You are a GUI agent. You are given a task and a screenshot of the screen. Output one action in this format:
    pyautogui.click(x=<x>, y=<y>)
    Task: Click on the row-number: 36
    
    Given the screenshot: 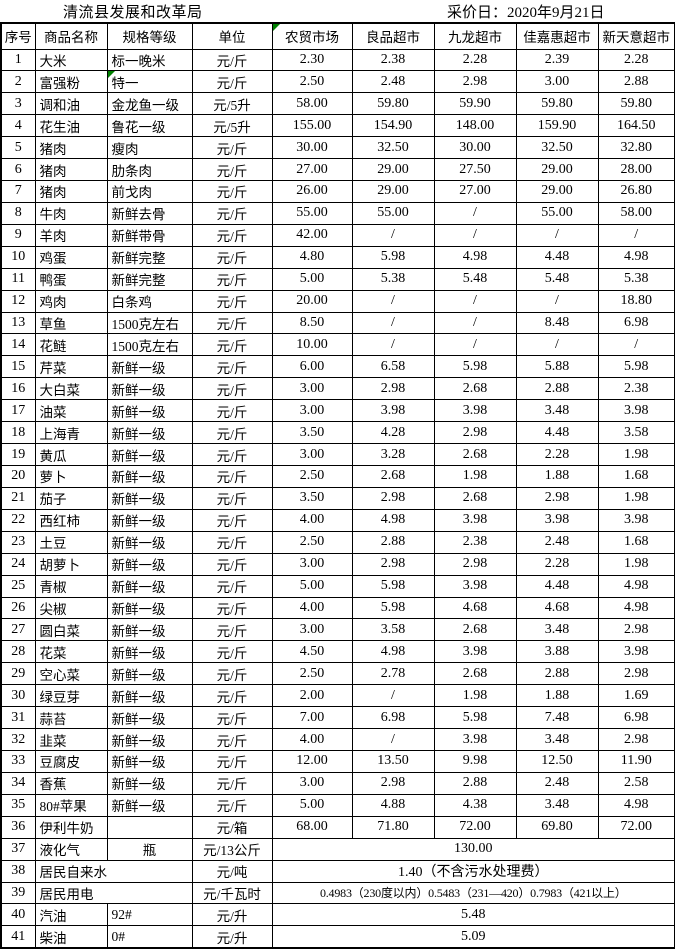 What is the action you would take?
    pyautogui.click(x=18, y=827)
    